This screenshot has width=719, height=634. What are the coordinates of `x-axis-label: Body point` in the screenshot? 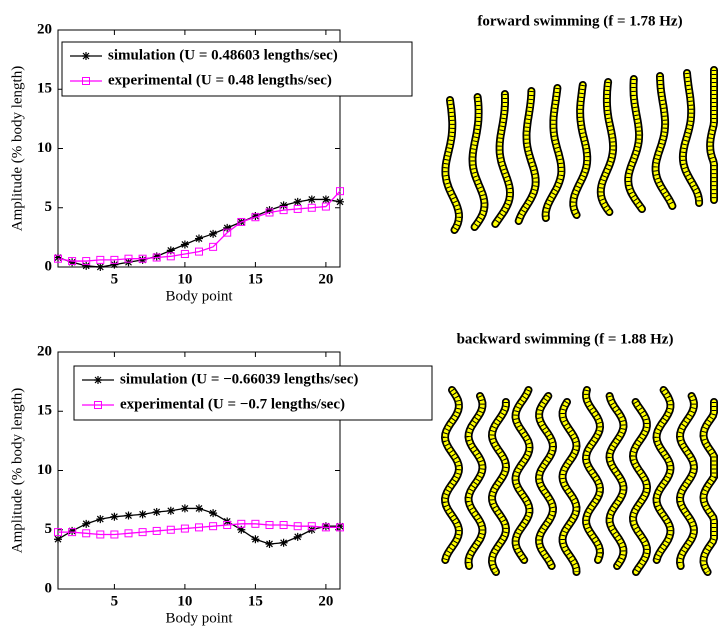 It's located at (199, 296).